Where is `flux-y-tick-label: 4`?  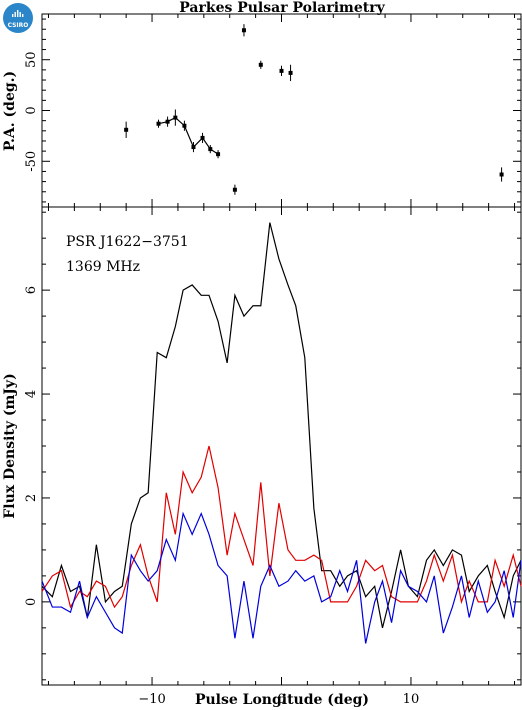 flux-y-tick-label: 4 is located at coordinates (31, 394).